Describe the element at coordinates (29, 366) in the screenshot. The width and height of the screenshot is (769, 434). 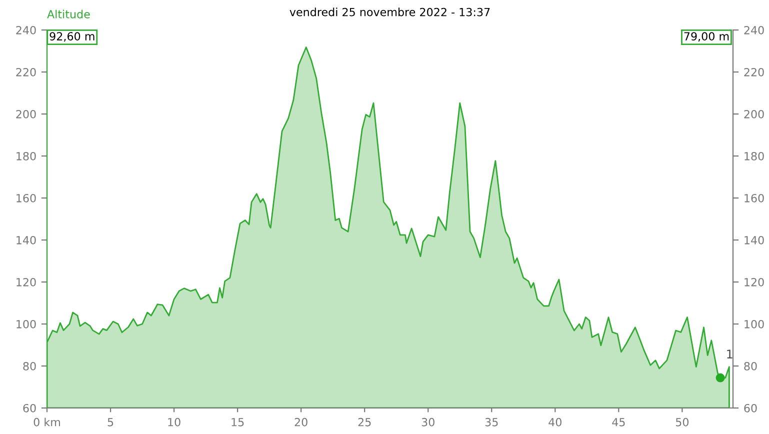
I see `y-tick-label: 80` at that location.